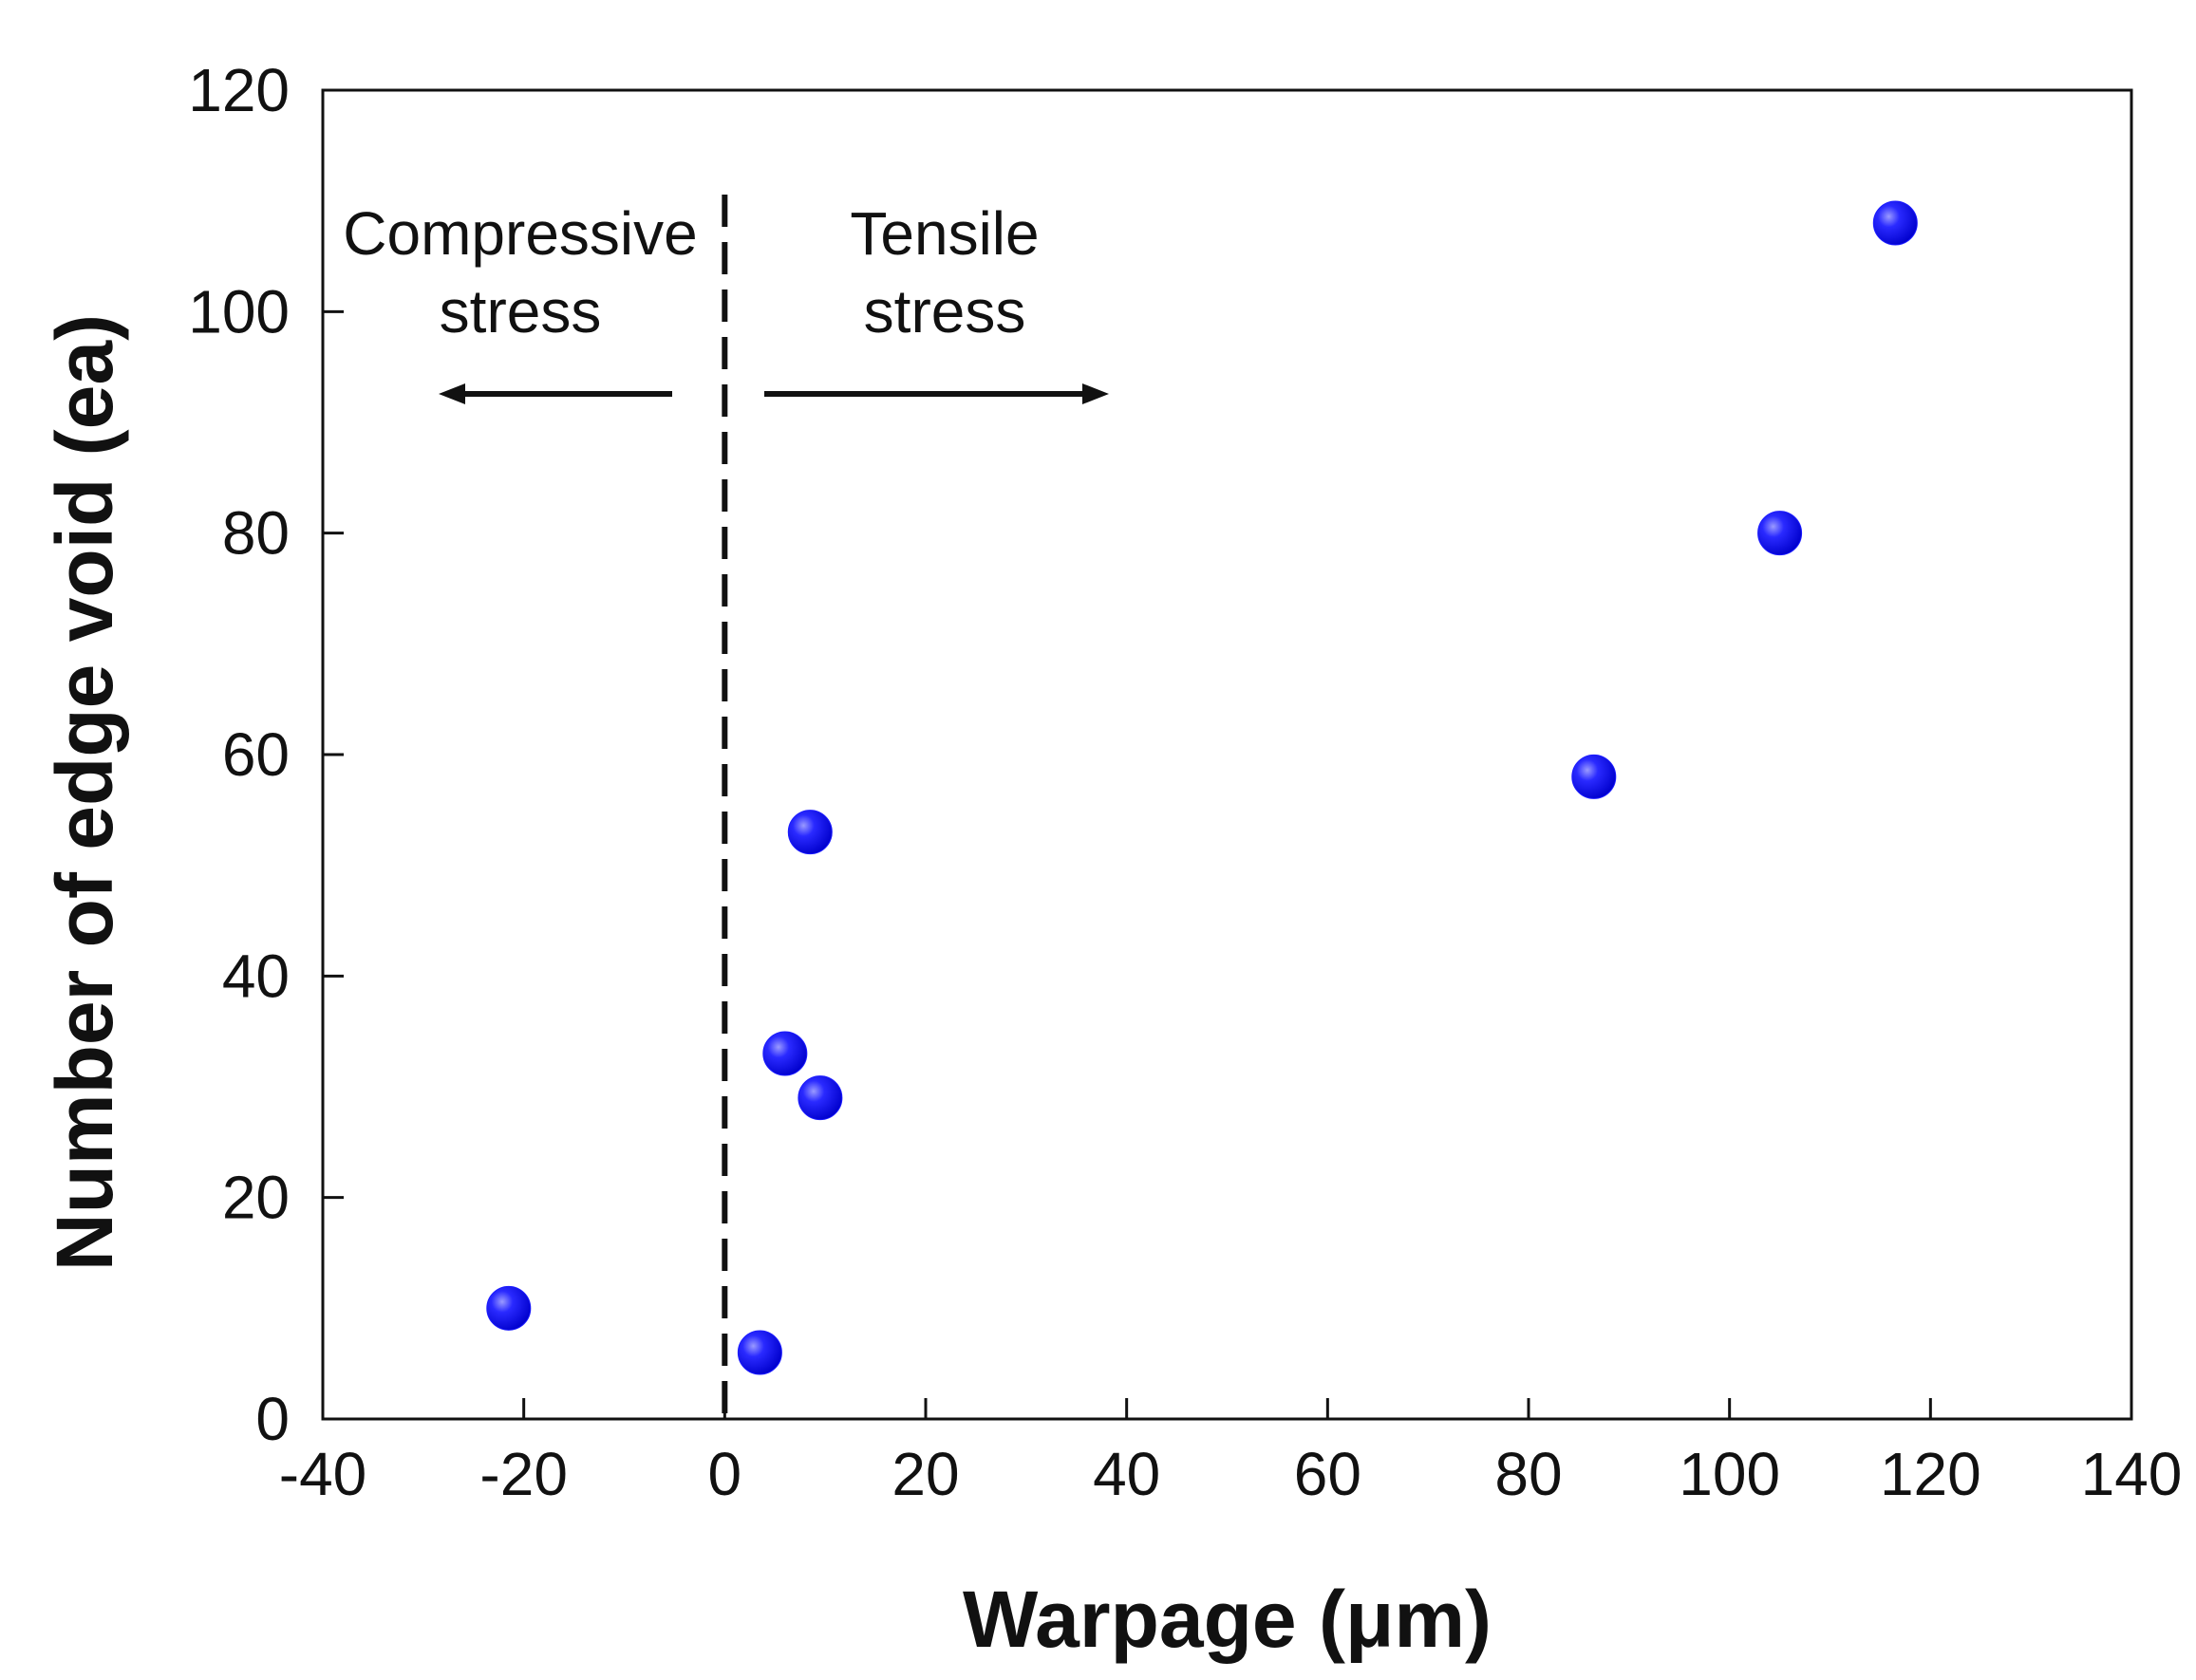  I want to click on y-tick-label: 20, so click(256, 1198).